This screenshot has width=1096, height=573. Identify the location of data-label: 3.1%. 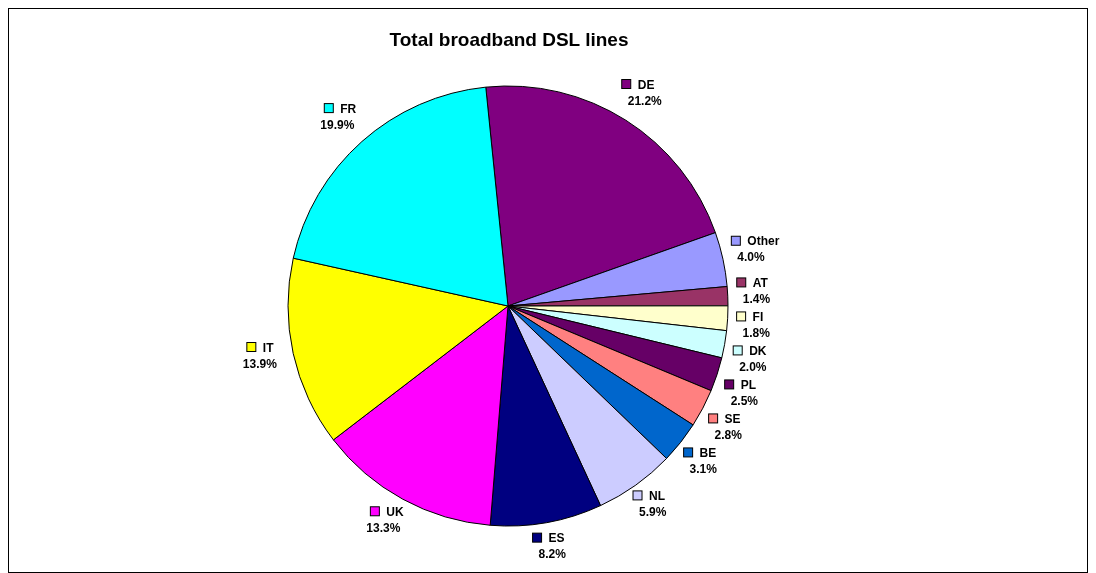
(703, 468).